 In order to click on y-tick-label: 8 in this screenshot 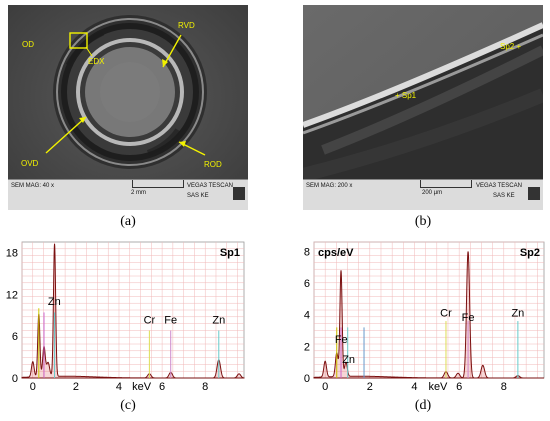, I will do `click(307, 252)`.